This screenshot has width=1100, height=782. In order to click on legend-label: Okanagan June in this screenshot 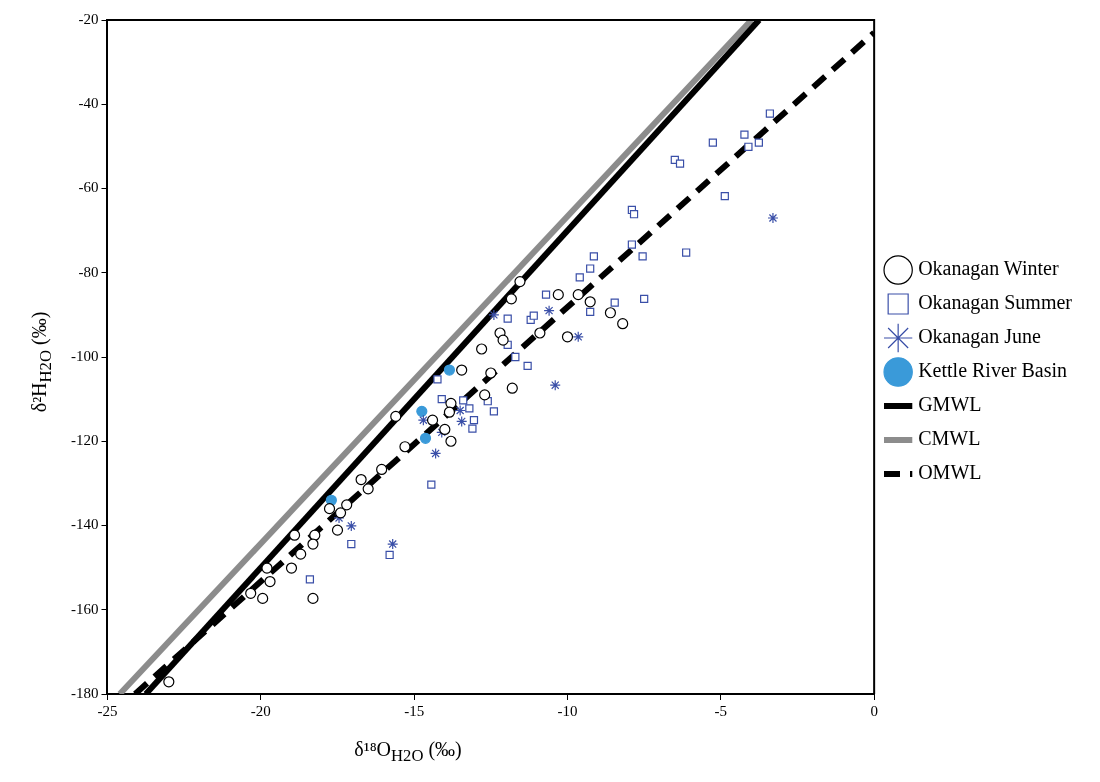, I will do `click(980, 337)`.